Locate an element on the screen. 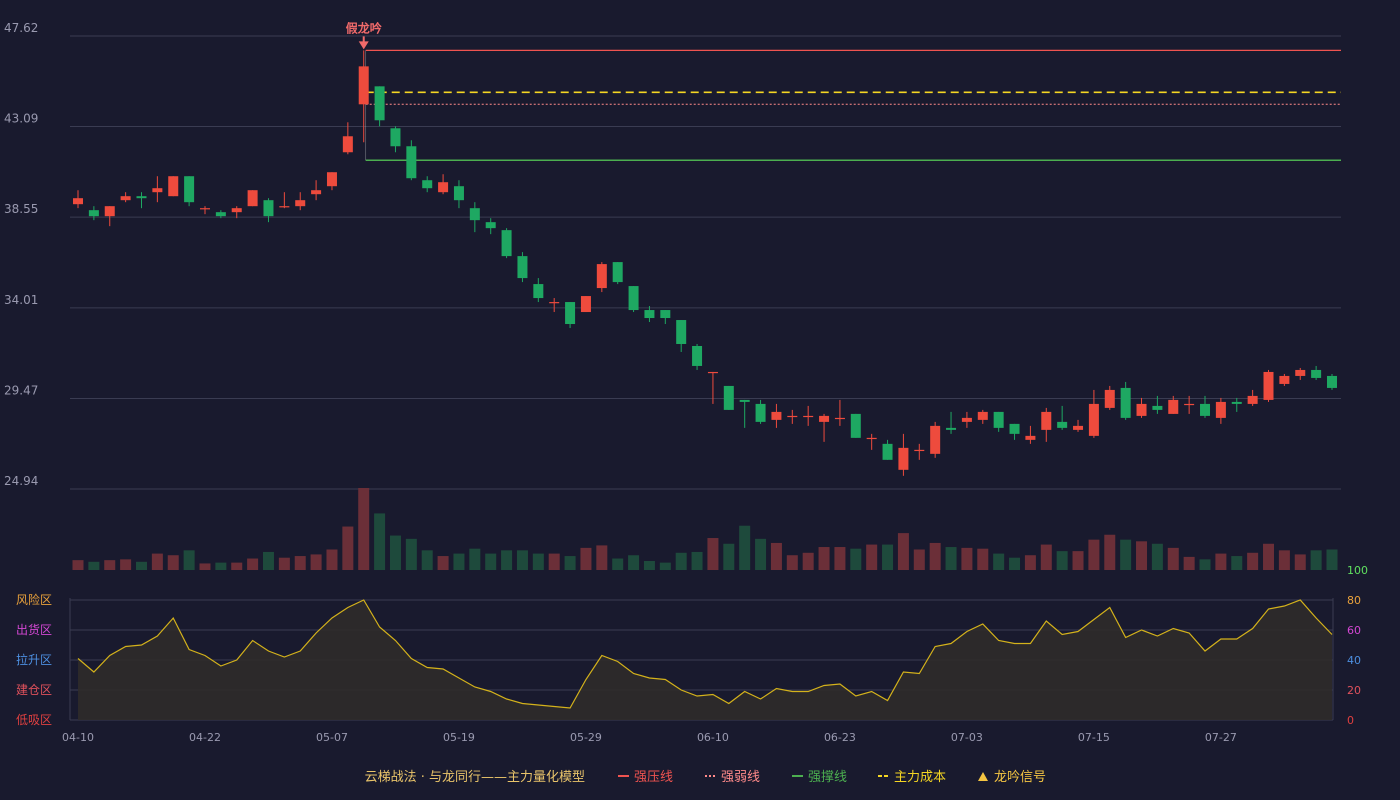 This screenshot has height=800, width=1400. price-axis: 47.62 43.09 38.55 34.01 29.47 24.94 is located at coordinates (21, 254).